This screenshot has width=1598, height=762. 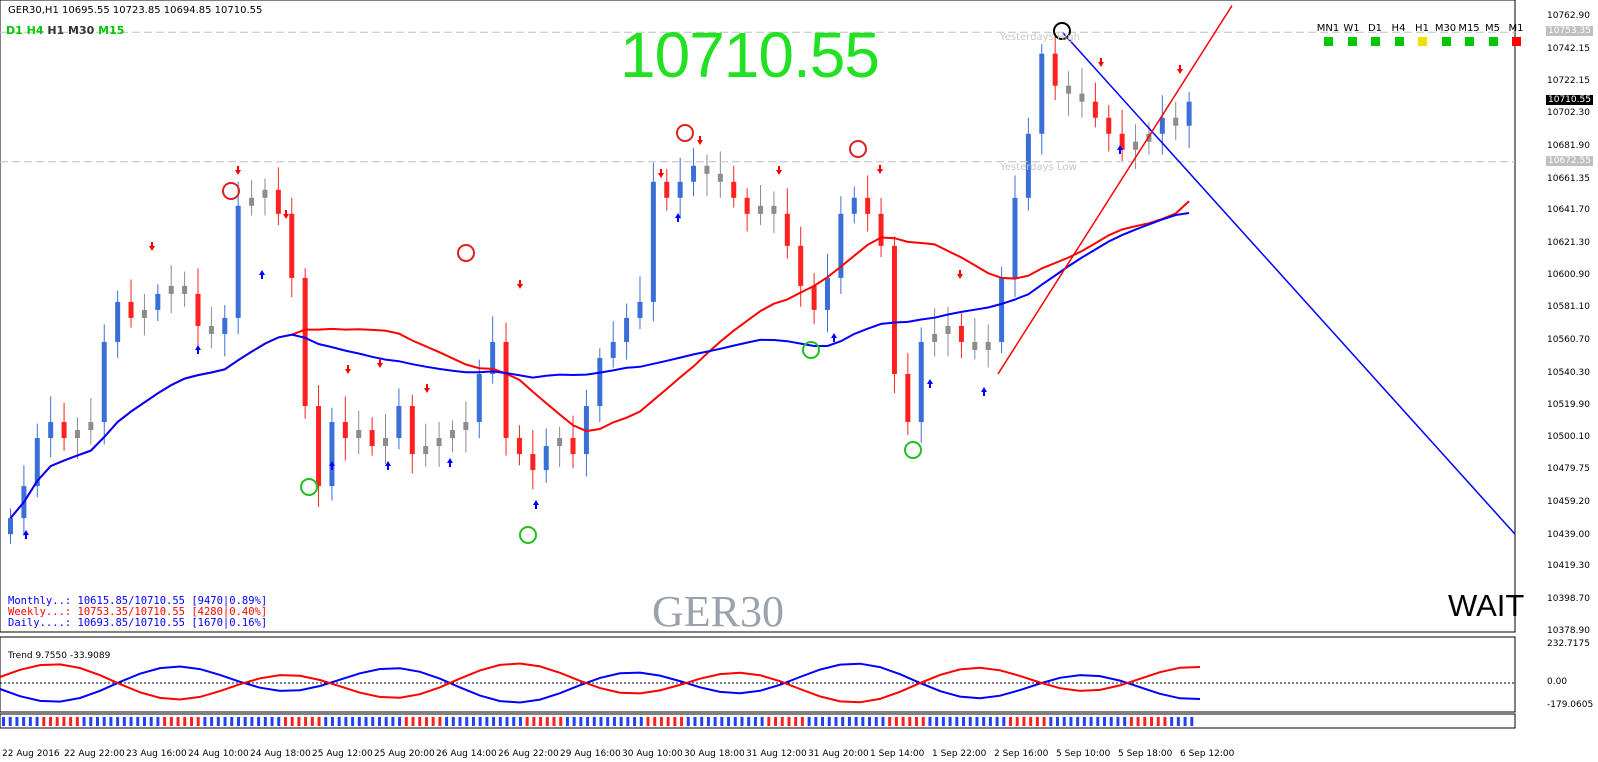 What do you see at coordinates (714, 754) in the screenshot?
I see `time-tick: 30 Aug 18:00` at bounding box center [714, 754].